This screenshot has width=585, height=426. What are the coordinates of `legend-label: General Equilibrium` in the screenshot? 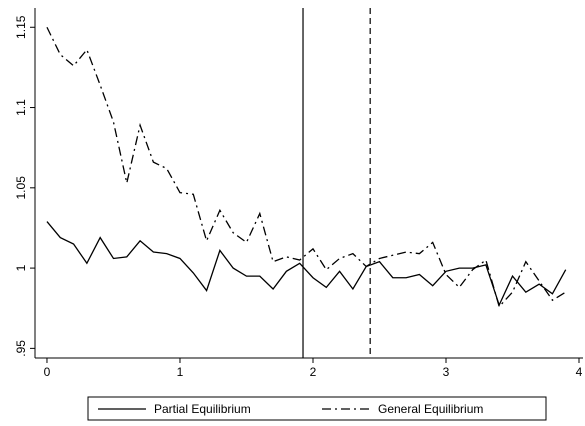 It's located at (430, 409).